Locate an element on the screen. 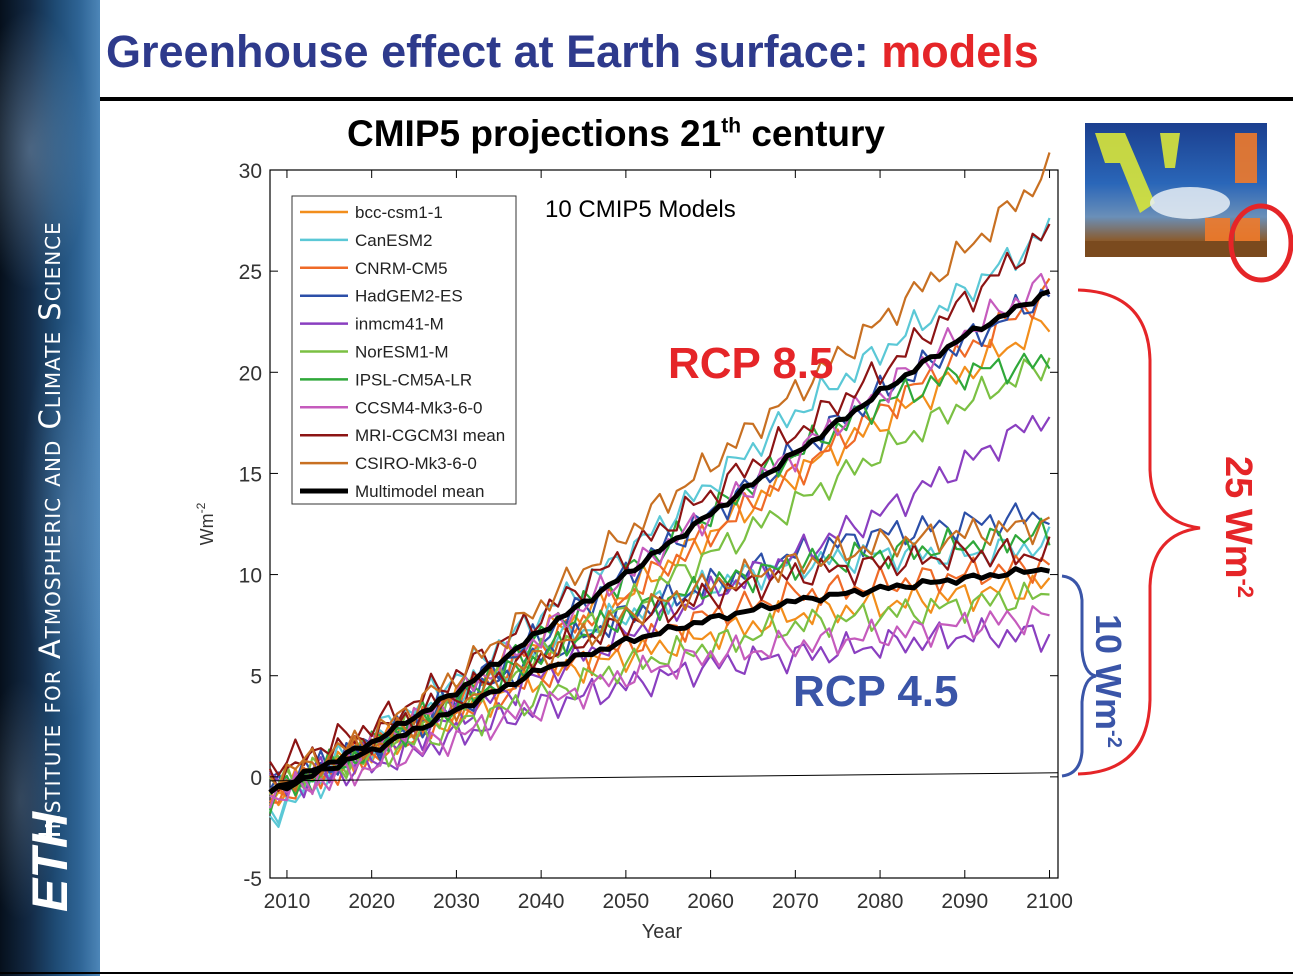  x-tick-label: 2040 is located at coordinates (541, 901).